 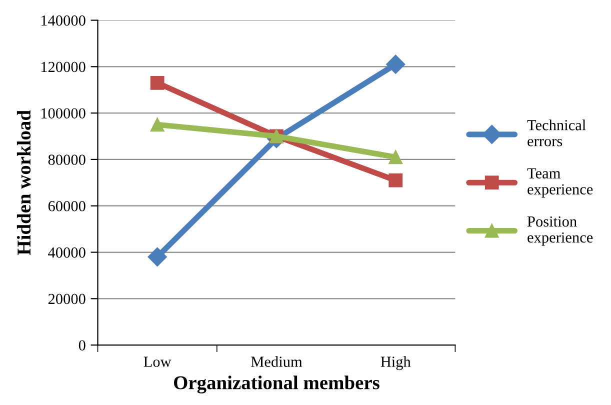 I want to click on x-tick-label: Low, so click(x=158, y=361).